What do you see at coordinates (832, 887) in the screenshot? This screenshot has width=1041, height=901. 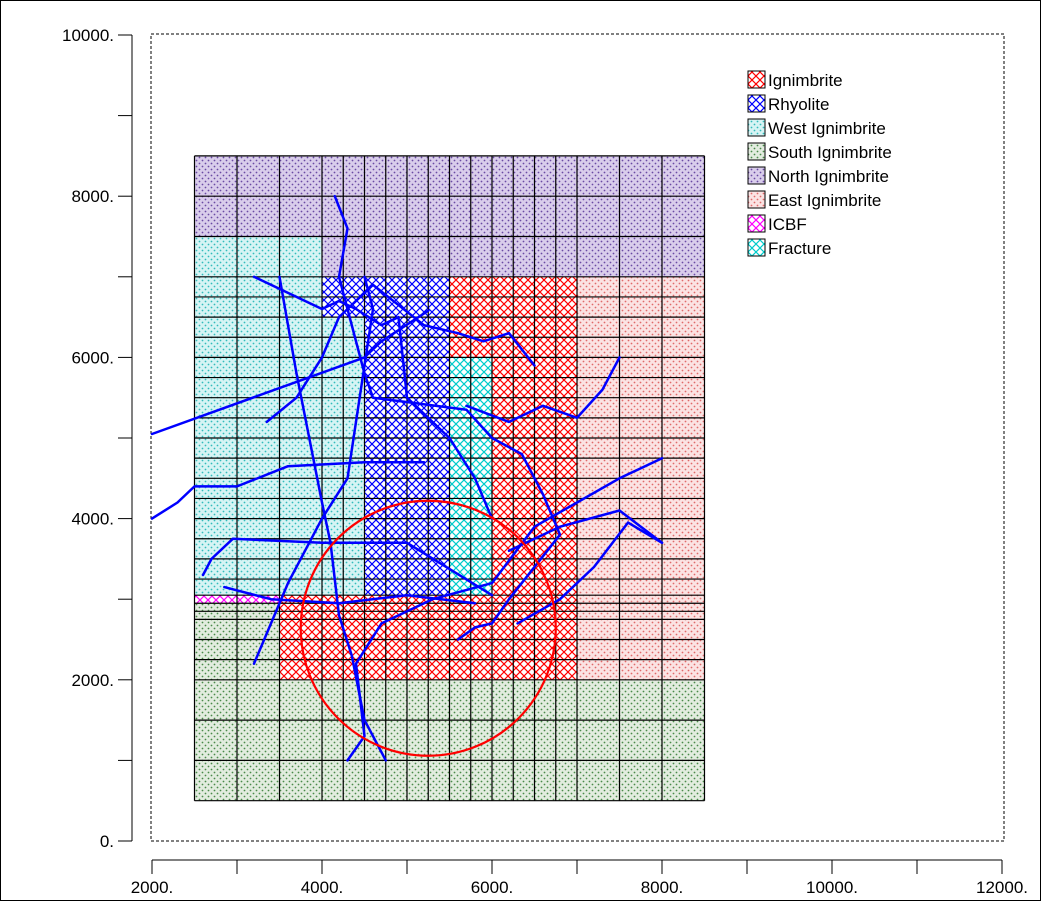 I see `x-tick-label: 10000.` at bounding box center [832, 887].